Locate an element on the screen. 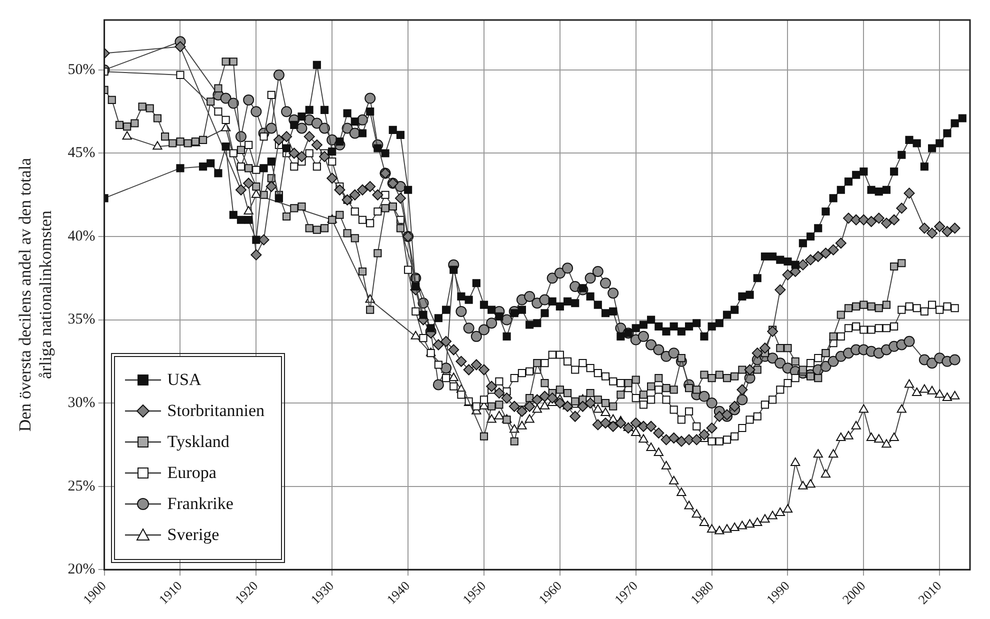 This screenshot has width=990, height=619. y-tick-label: 25% is located at coordinates (82, 486).